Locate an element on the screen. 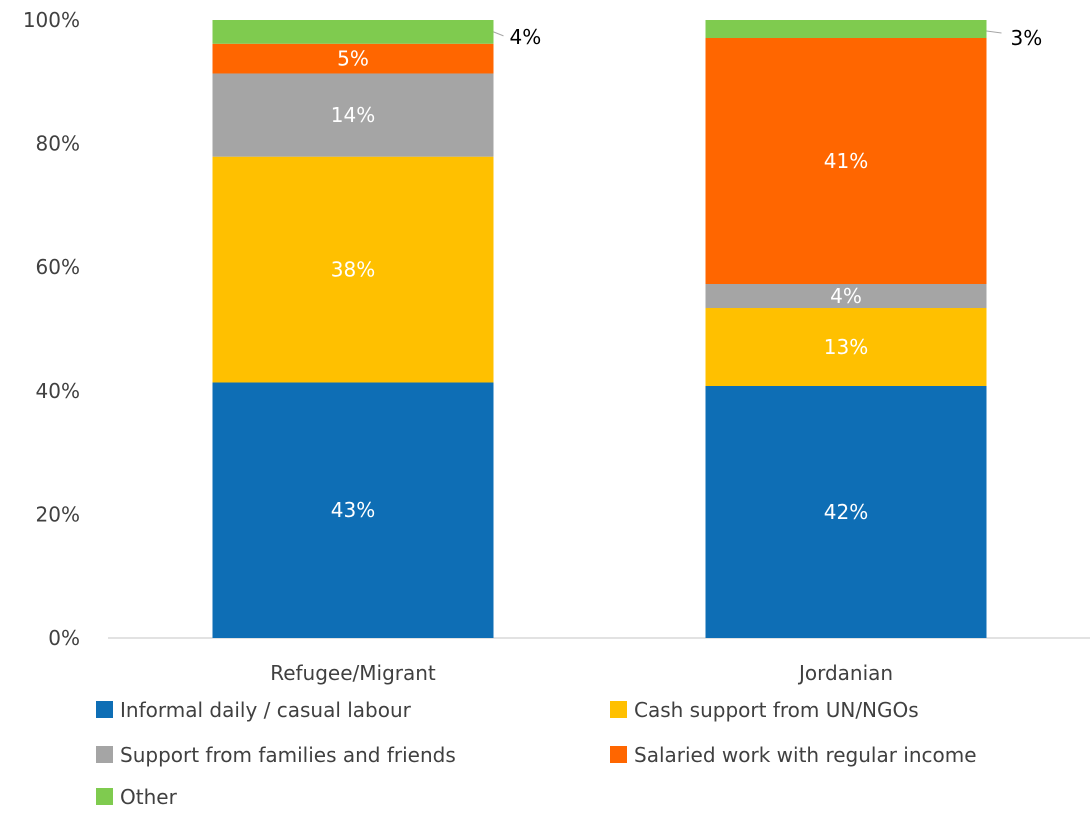 The height and width of the screenshot is (823, 1092). data-label: 41% is located at coordinates (846, 161).